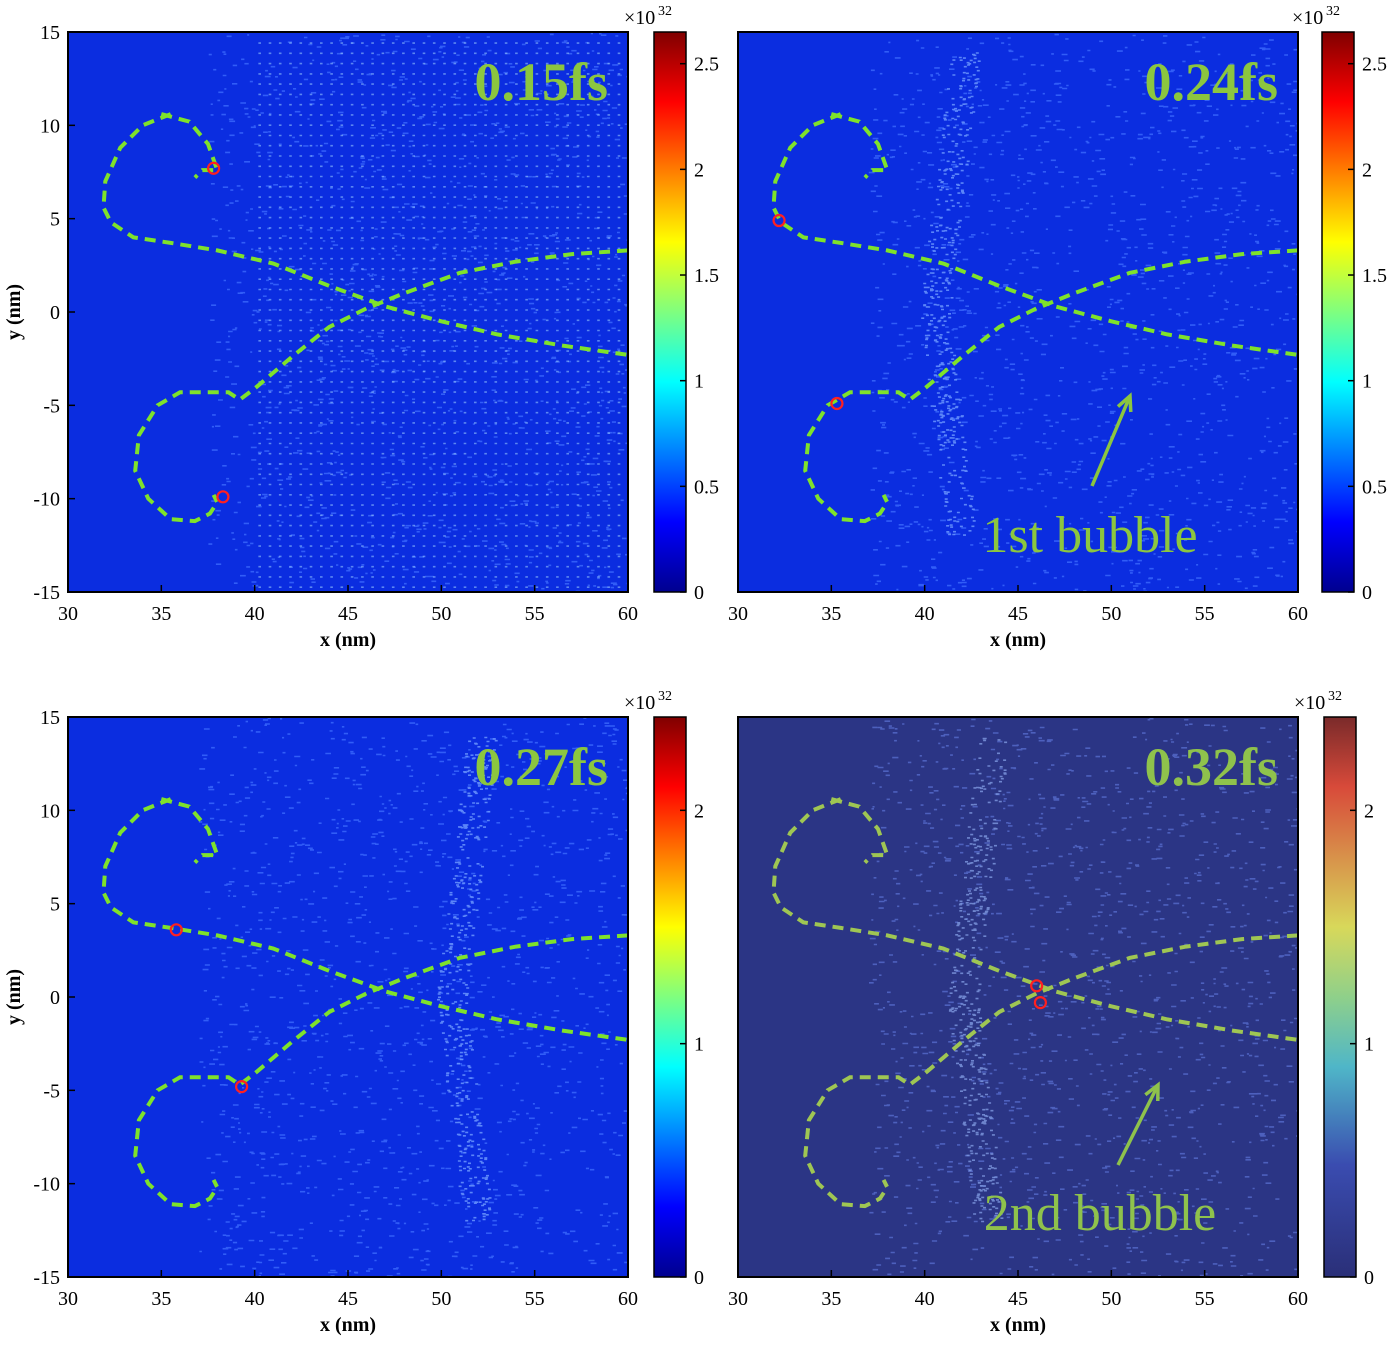 The image size is (1400, 1345). What do you see at coordinates (706, 276) in the screenshot?
I see `colorbar-tick-label: 1.5` at bounding box center [706, 276].